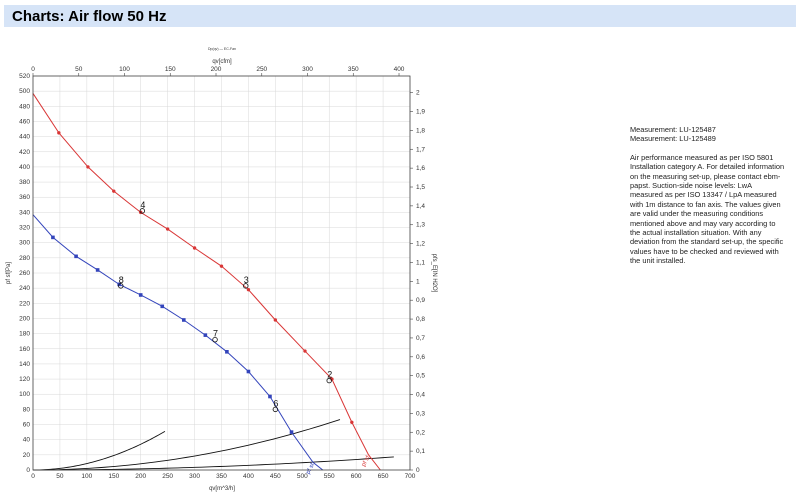  Describe the element at coordinates (24, 303) in the screenshot. I see `y-tick-label: 220` at that location.